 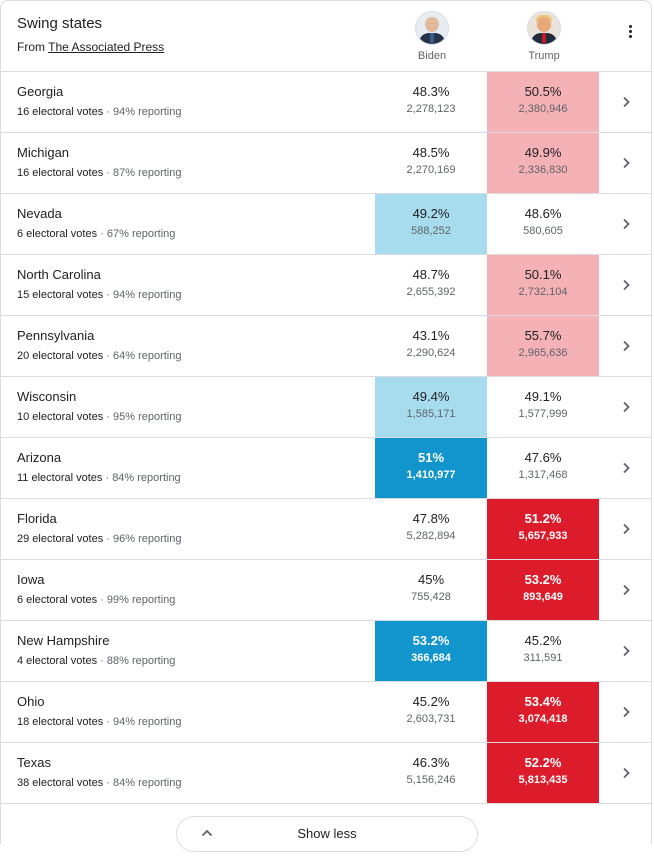 I want to click on trump-percent: 53.2%, so click(x=543, y=579).